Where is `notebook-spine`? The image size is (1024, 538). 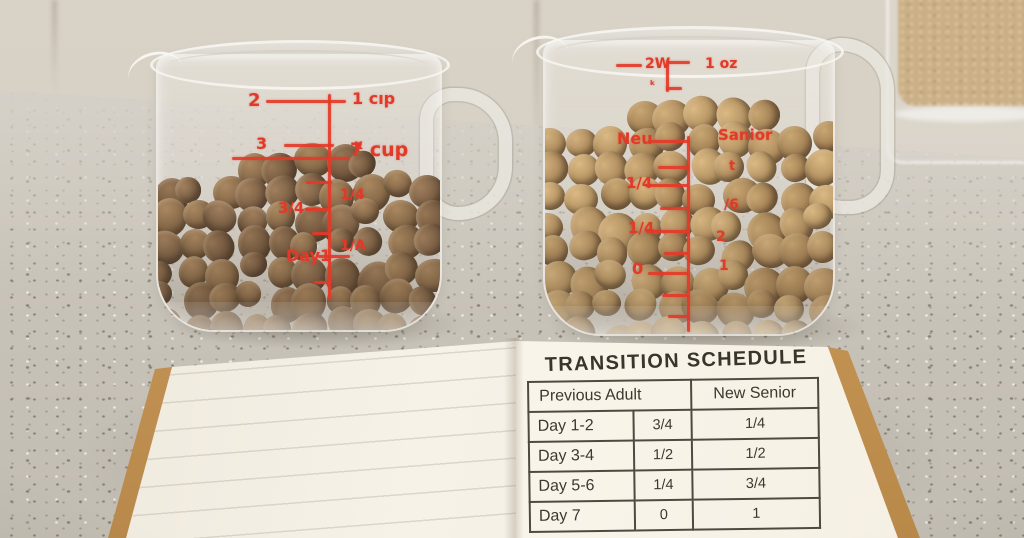
notebook-spine is located at coordinates (514, 438).